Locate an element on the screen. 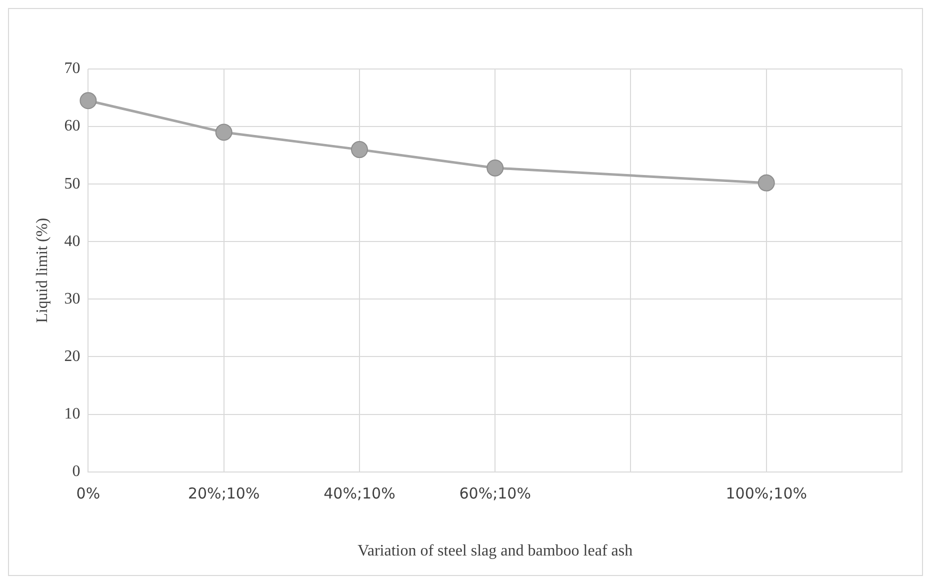 This screenshot has height=586, width=933. y-tick-label: 60 is located at coordinates (72, 126).